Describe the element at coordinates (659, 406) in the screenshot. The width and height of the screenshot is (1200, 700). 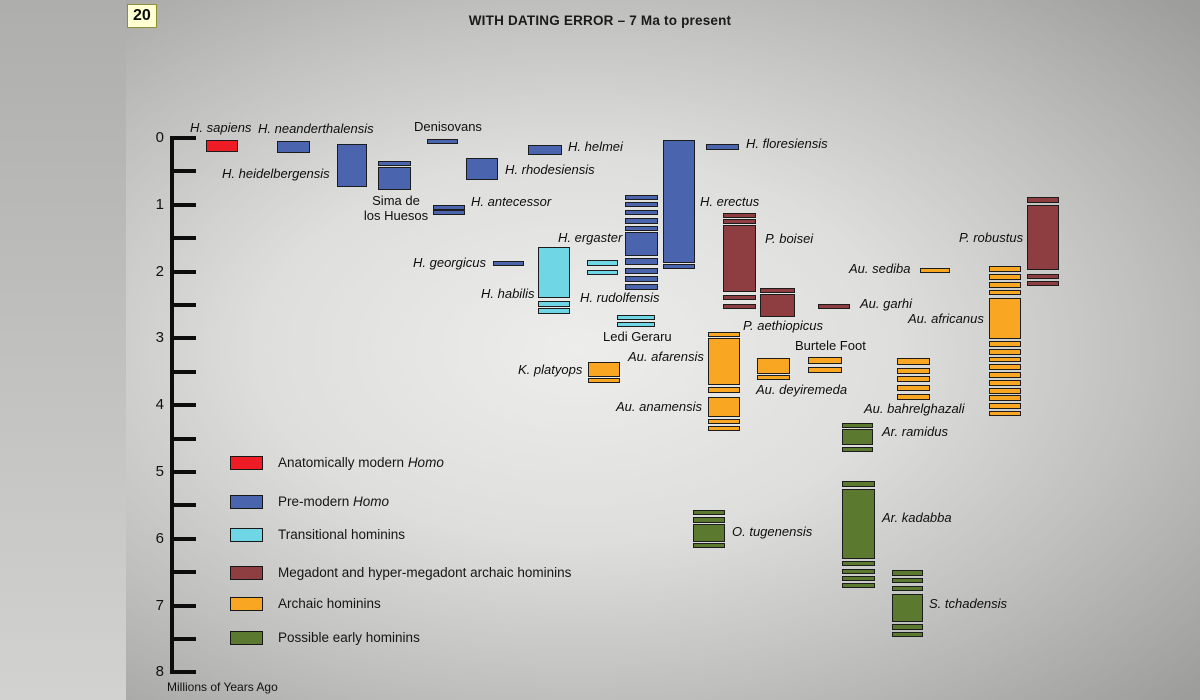
I see `species-label-au-anamensis: Au. anamensis` at that location.